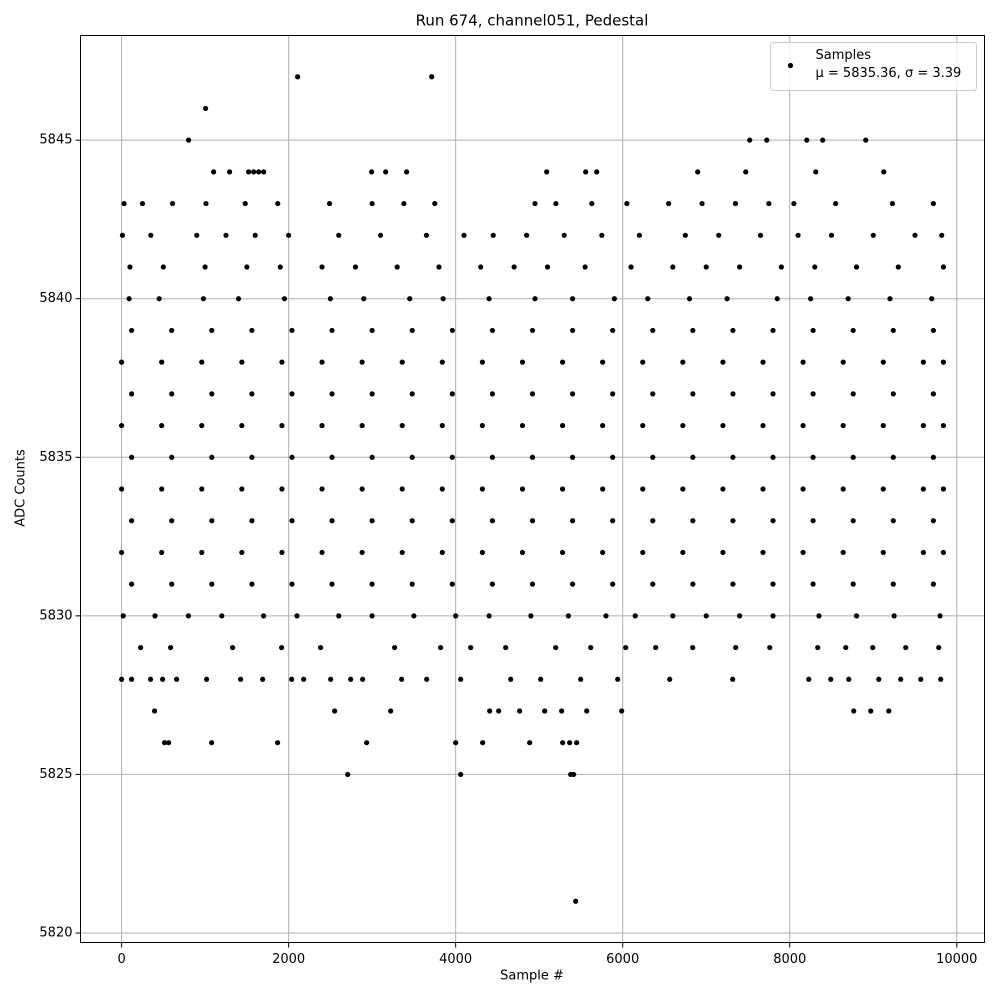 The height and width of the screenshot is (1004, 1000). I want to click on y-tick-label: 5845, so click(55, 140).